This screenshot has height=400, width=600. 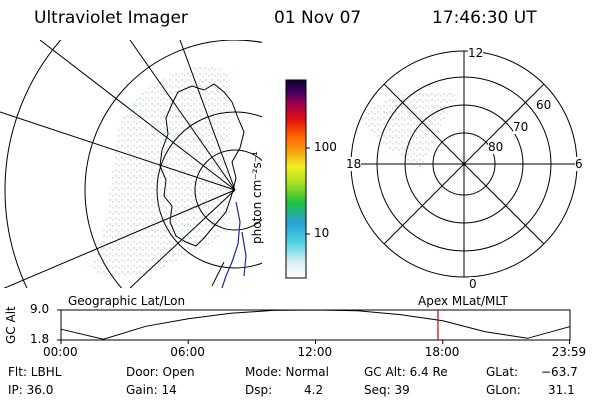 What do you see at coordinates (111, 18) in the screenshot?
I see `instrument-title: Ultraviolet Imager` at bounding box center [111, 18].